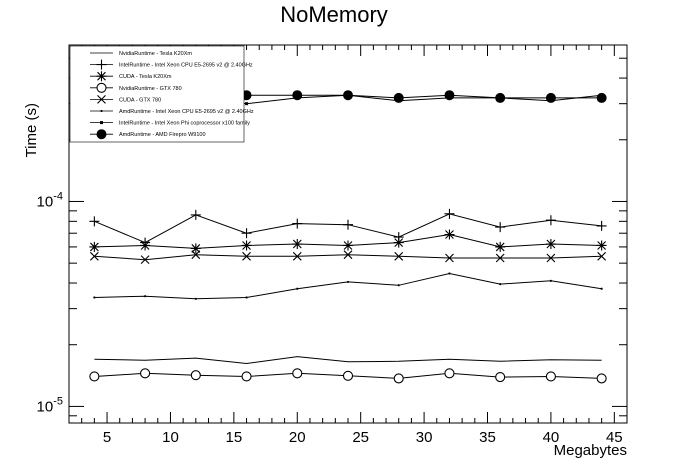 Image resolution: width=696 pixels, height=472 pixels. Describe the element at coordinates (157, 94) in the screenshot. I see `legend-box` at that location.